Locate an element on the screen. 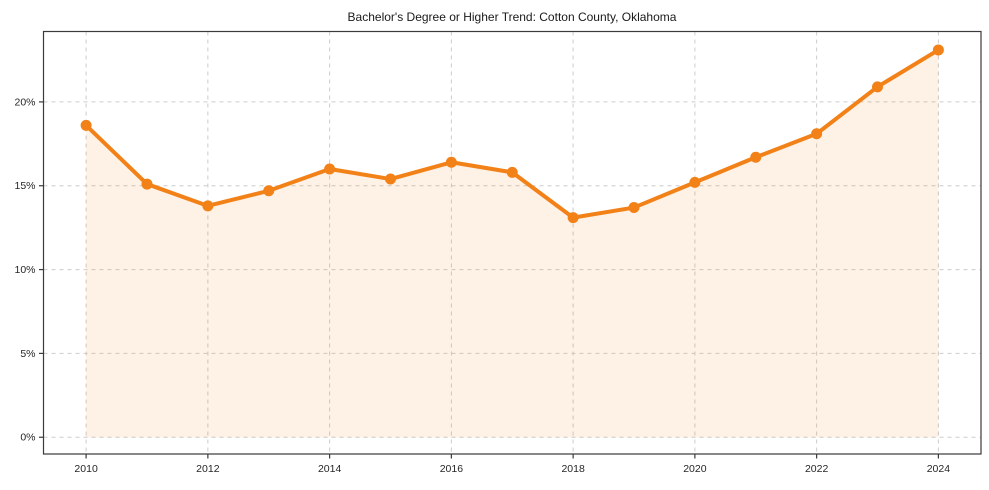 The width and height of the screenshot is (989, 490). x-tick-label: 2012 is located at coordinates (208, 469).